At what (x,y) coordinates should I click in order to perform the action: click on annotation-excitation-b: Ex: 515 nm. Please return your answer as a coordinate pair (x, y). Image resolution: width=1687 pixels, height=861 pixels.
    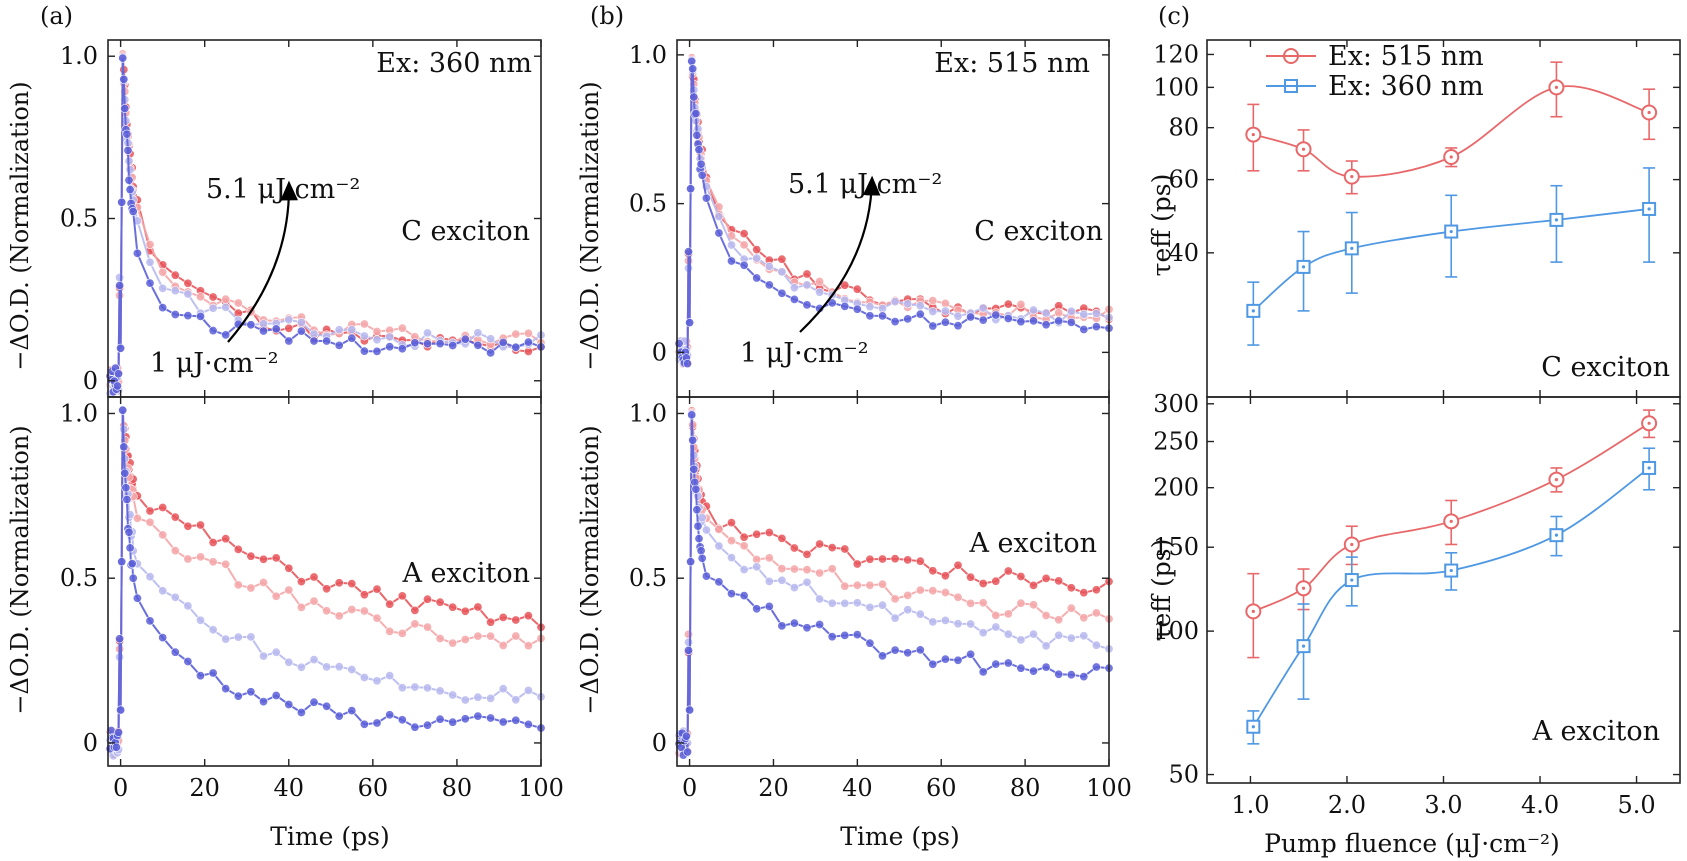
    Looking at the image, I should click on (1012, 63).